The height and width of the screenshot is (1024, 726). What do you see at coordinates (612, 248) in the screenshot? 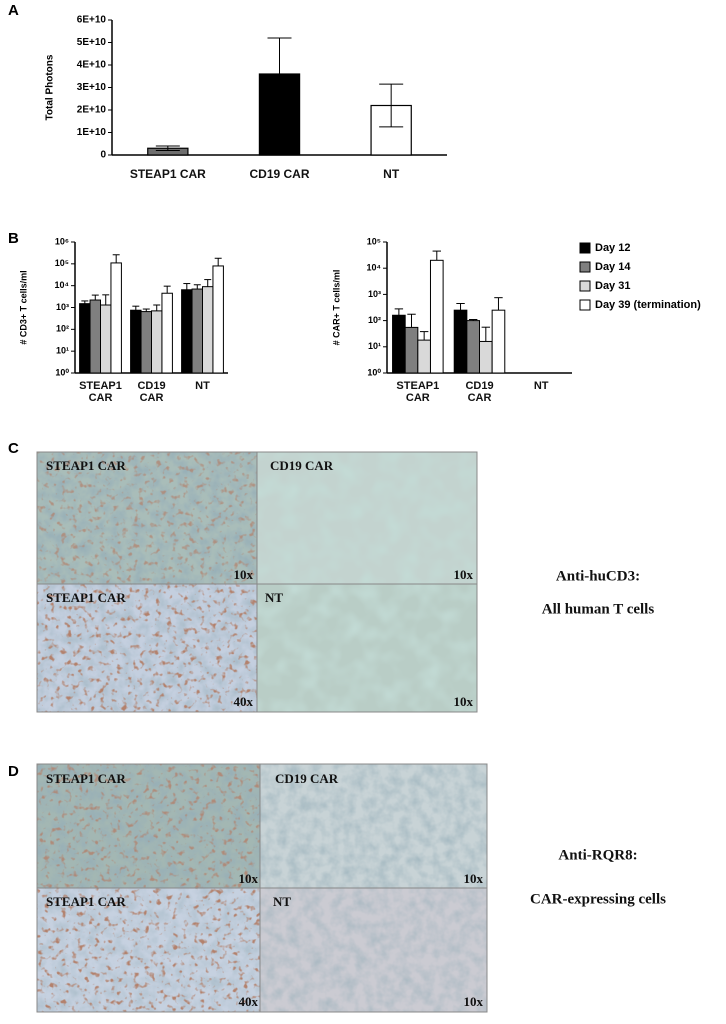
I see `legend-label: Day 12` at bounding box center [612, 248].